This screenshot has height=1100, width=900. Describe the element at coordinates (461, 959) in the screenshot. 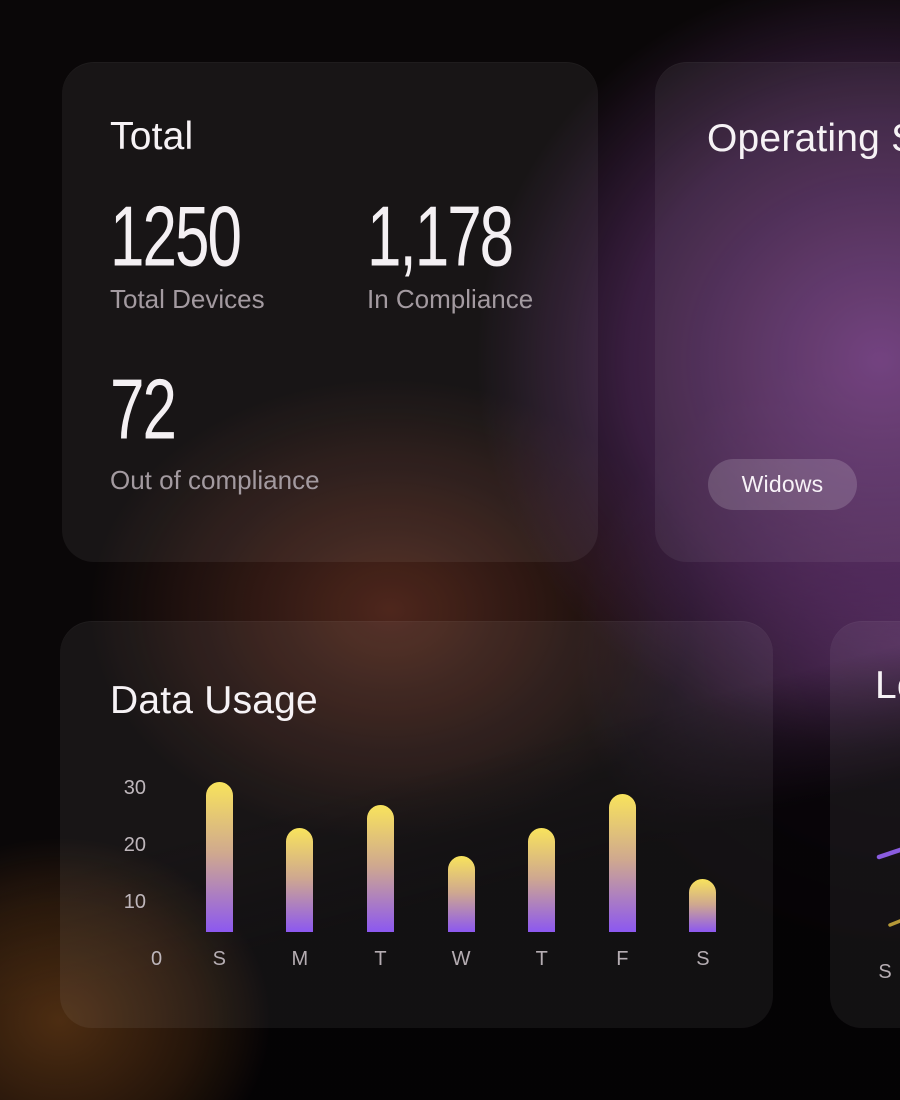

I see `x-axis-label-w-3: W` at that location.